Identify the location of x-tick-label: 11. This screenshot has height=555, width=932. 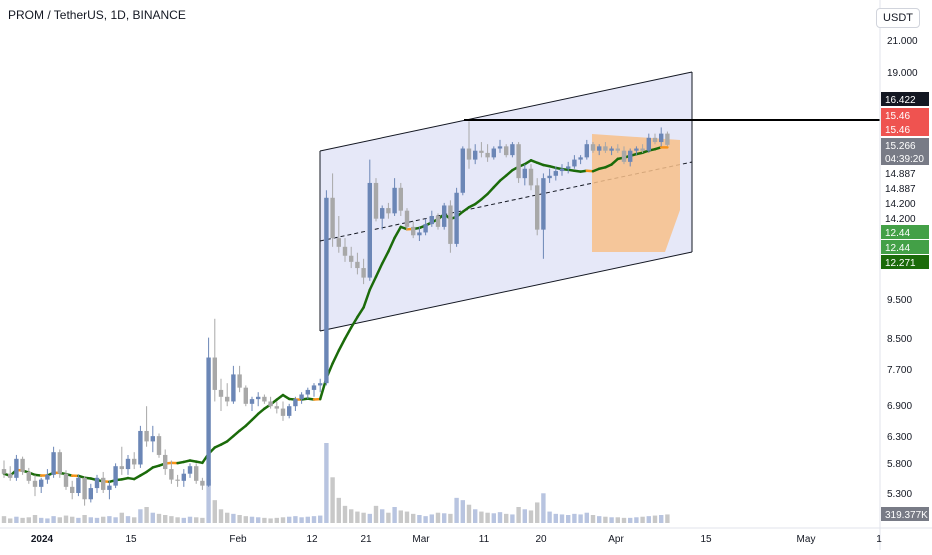
(484, 539).